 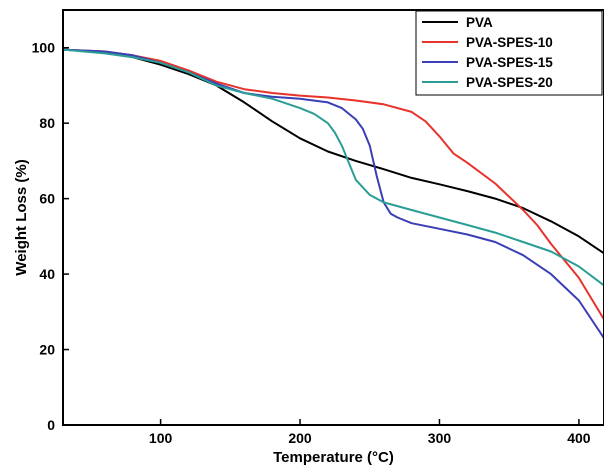 What do you see at coordinates (509, 82) in the screenshot?
I see `legend-label: PVA-SPES-20` at bounding box center [509, 82].